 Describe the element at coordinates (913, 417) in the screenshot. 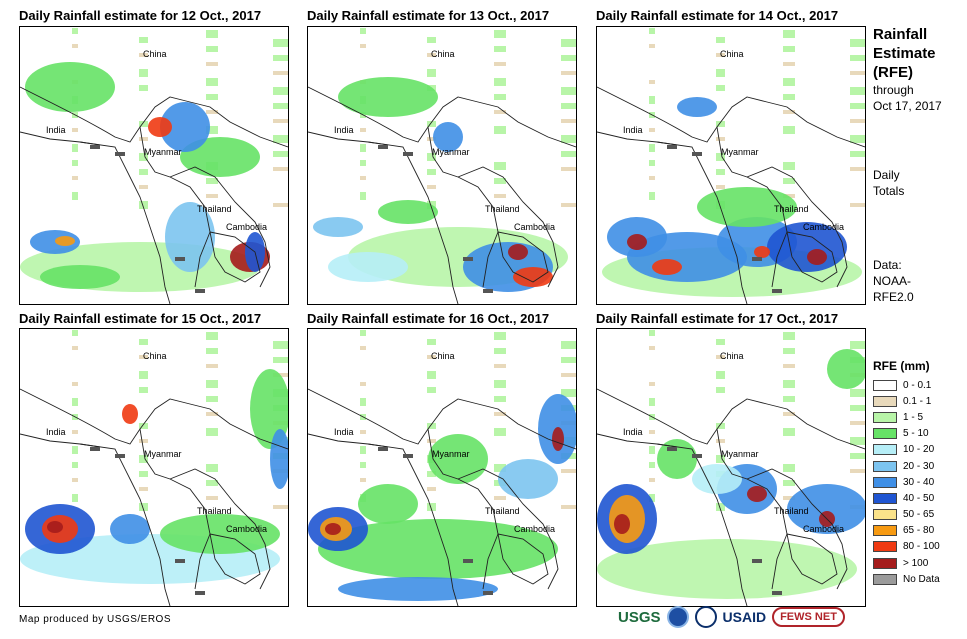

I see `legend-label: 1 - 5` at that location.